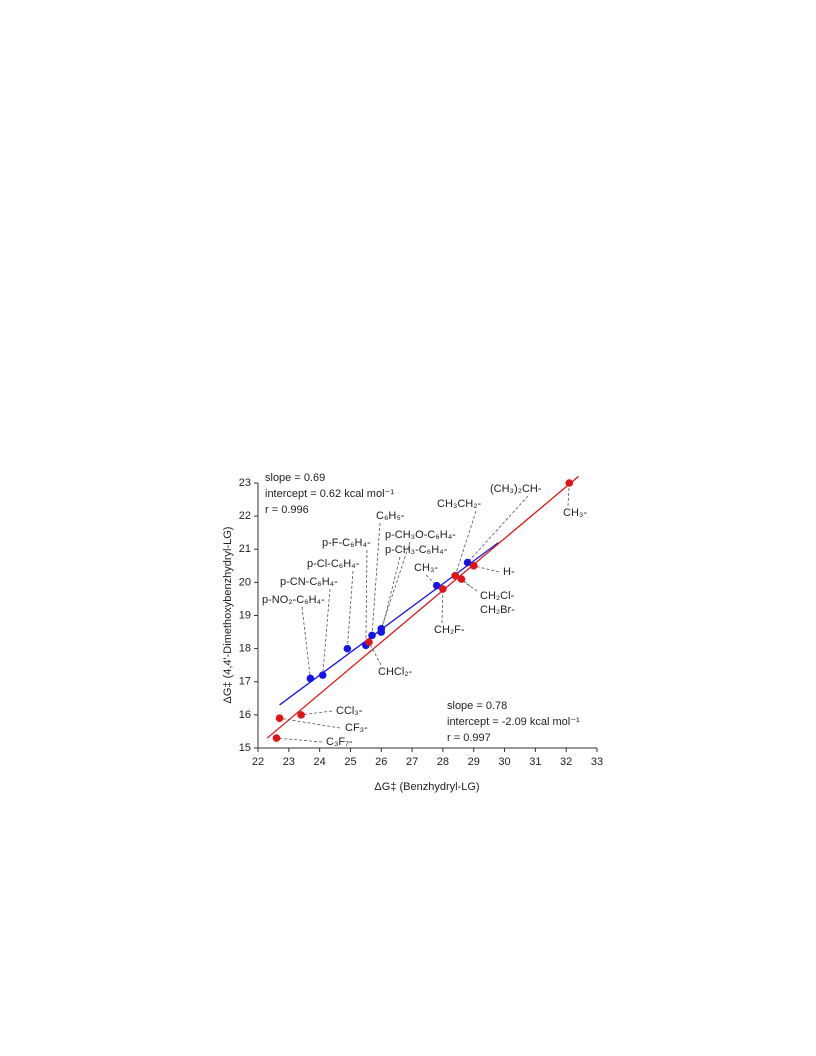 This screenshot has width=816, height=1056. What do you see at coordinates (509, 572) in the screenshot?
I see `point-label: H-` at bounding box center [509, 572].